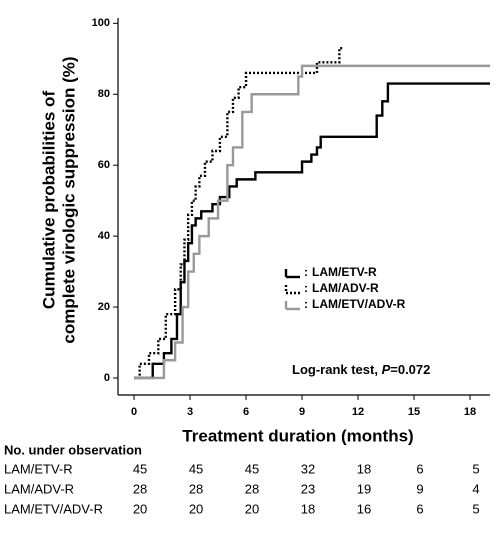 The width and height of the screenshot is (497, 540). What do you see at coordinates (104, 165) in the screenshot?
I see `y-tick-label: 60` at bounding box center [104, 165].